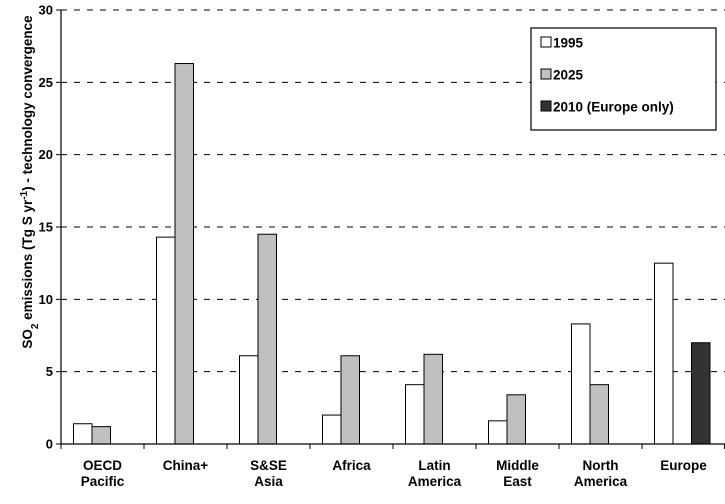  I want to click on x-category-label: Europe, so click(683, 465).